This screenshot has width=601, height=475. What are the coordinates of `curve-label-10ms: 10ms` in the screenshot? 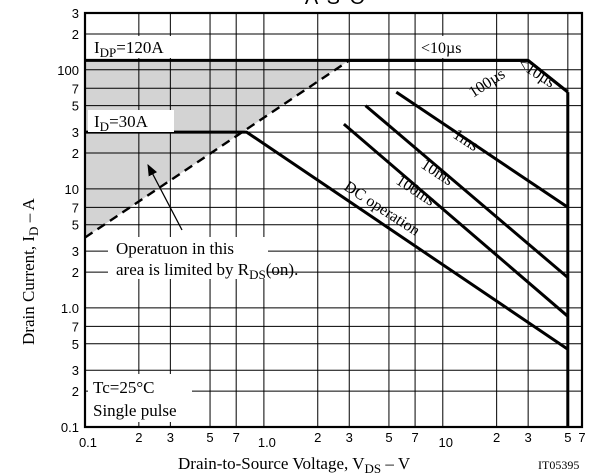 It's located at (437, 172).